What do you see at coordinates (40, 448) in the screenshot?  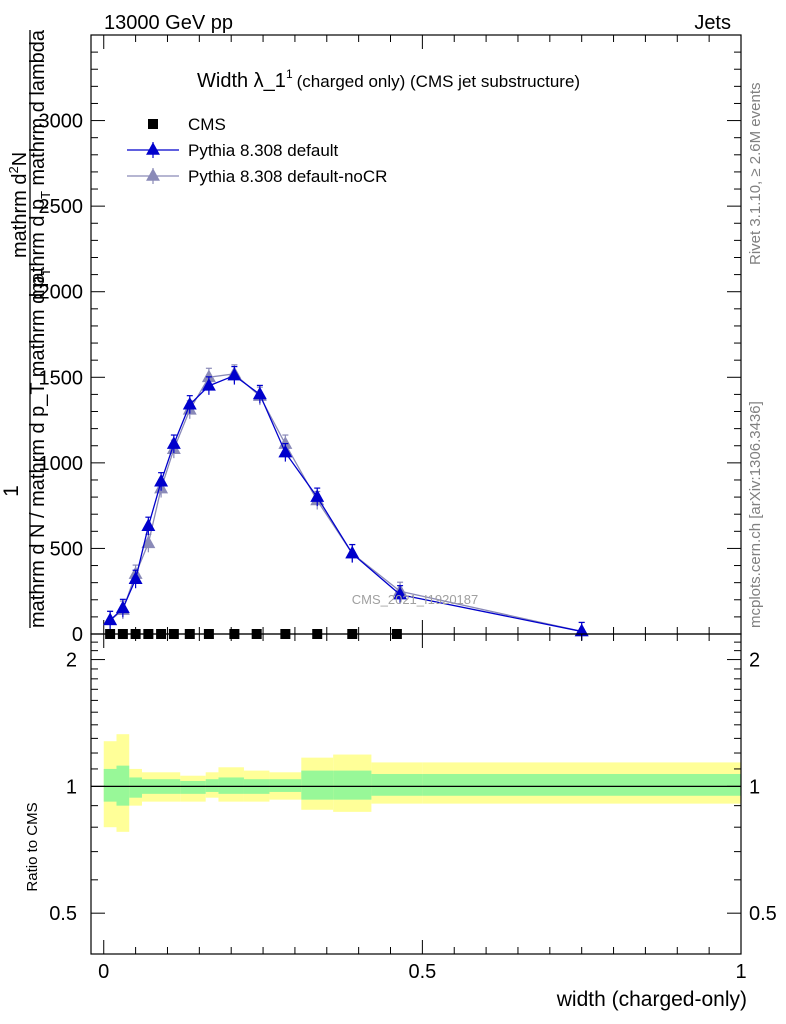 I see `y-label-denominator: mathrm d N / mathrm d p_T mathrm d pT` at bounding box center [40, 448].